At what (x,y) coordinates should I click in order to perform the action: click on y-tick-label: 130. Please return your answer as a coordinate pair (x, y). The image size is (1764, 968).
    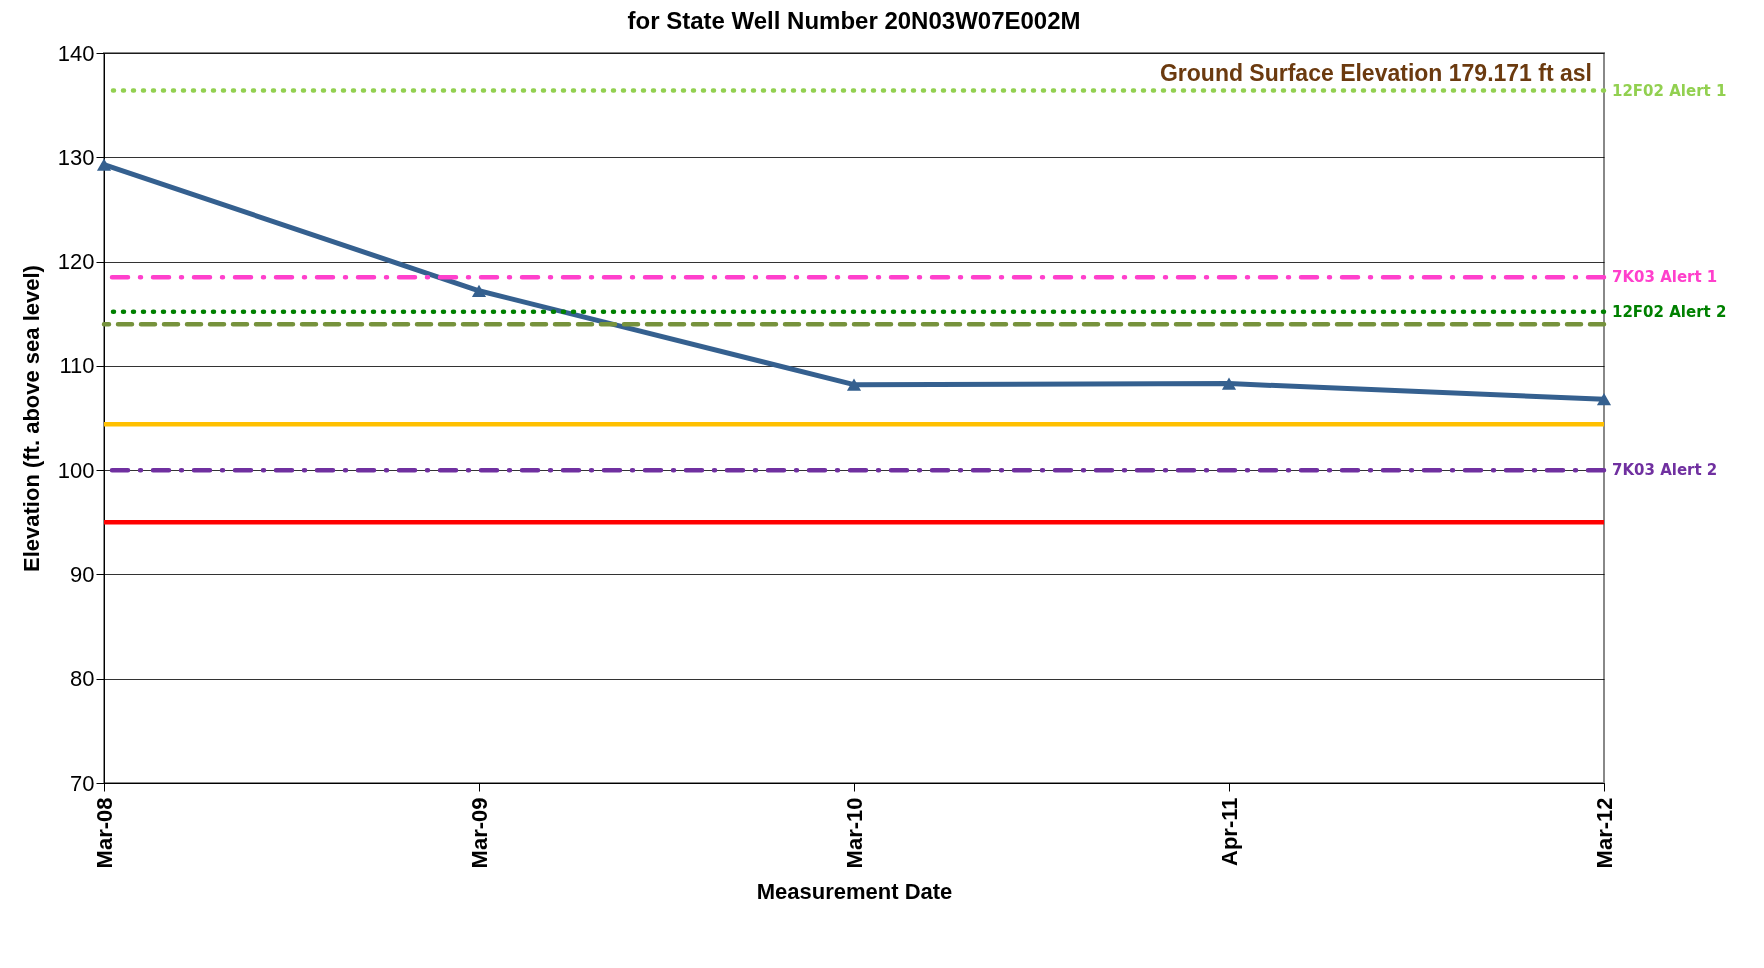
    Looking at the image, I should click on (76, 157).